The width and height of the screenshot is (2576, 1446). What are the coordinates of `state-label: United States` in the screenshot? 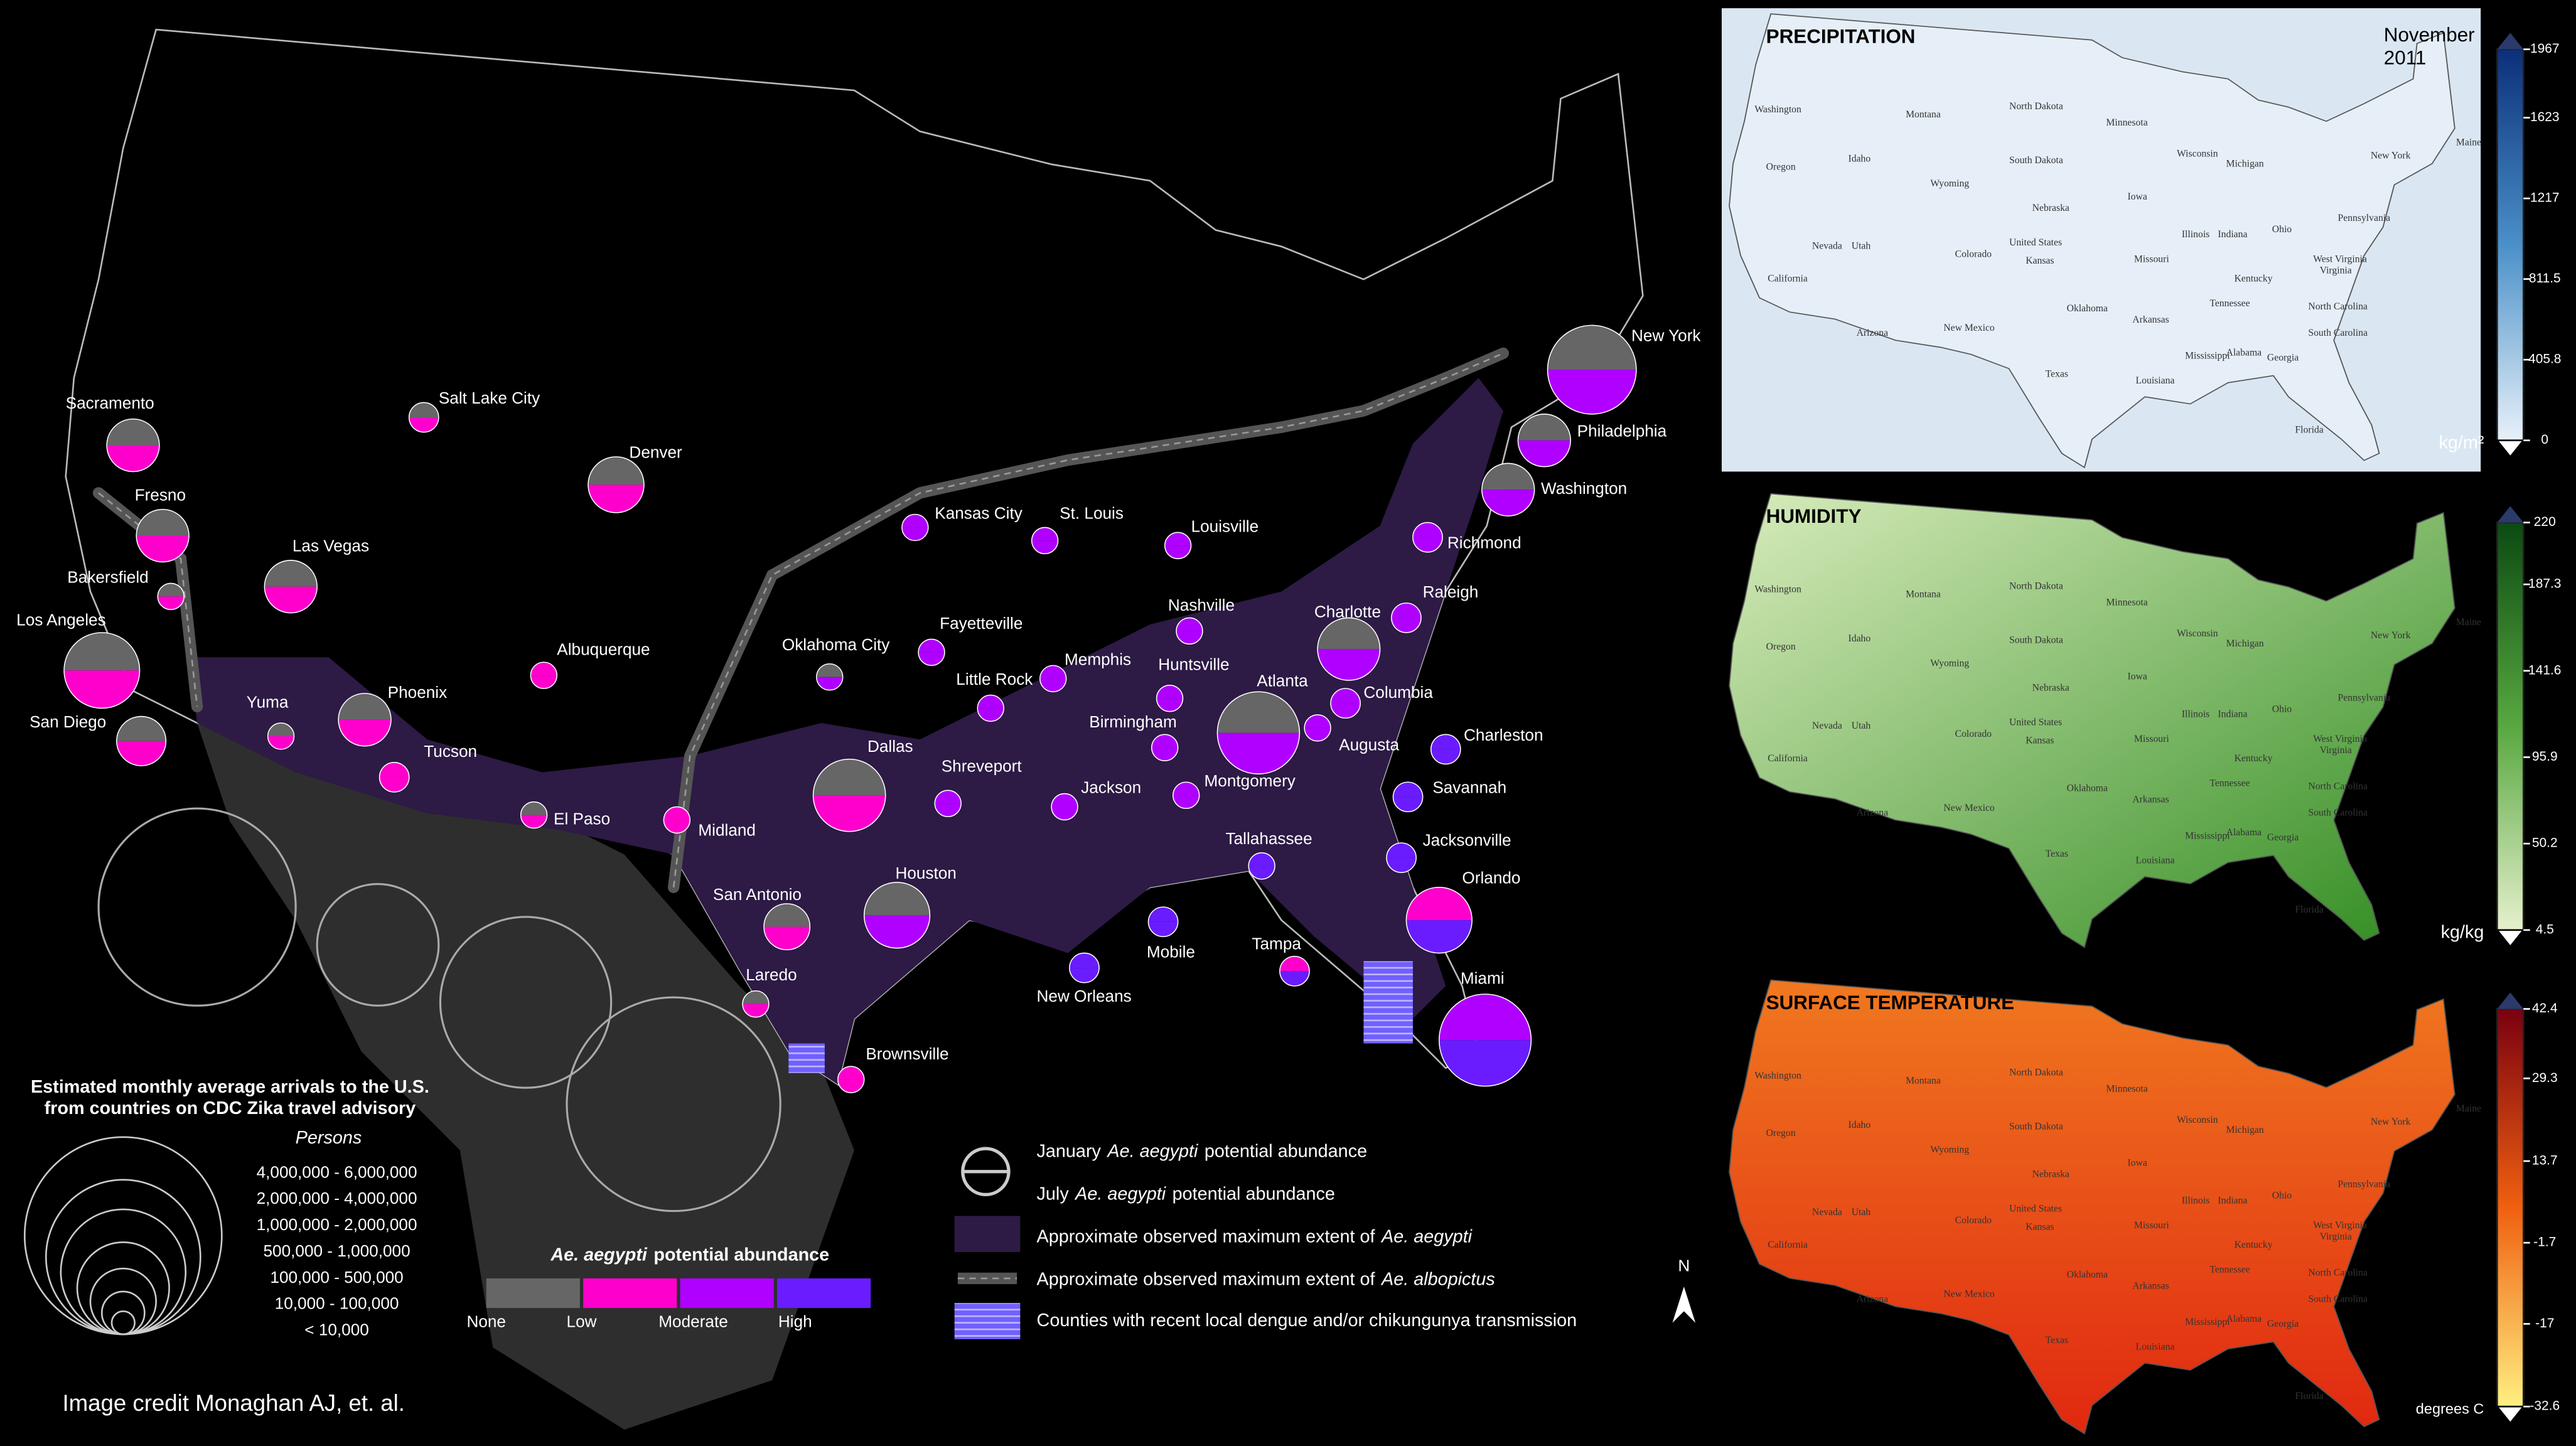 It's located at (2035, 722).